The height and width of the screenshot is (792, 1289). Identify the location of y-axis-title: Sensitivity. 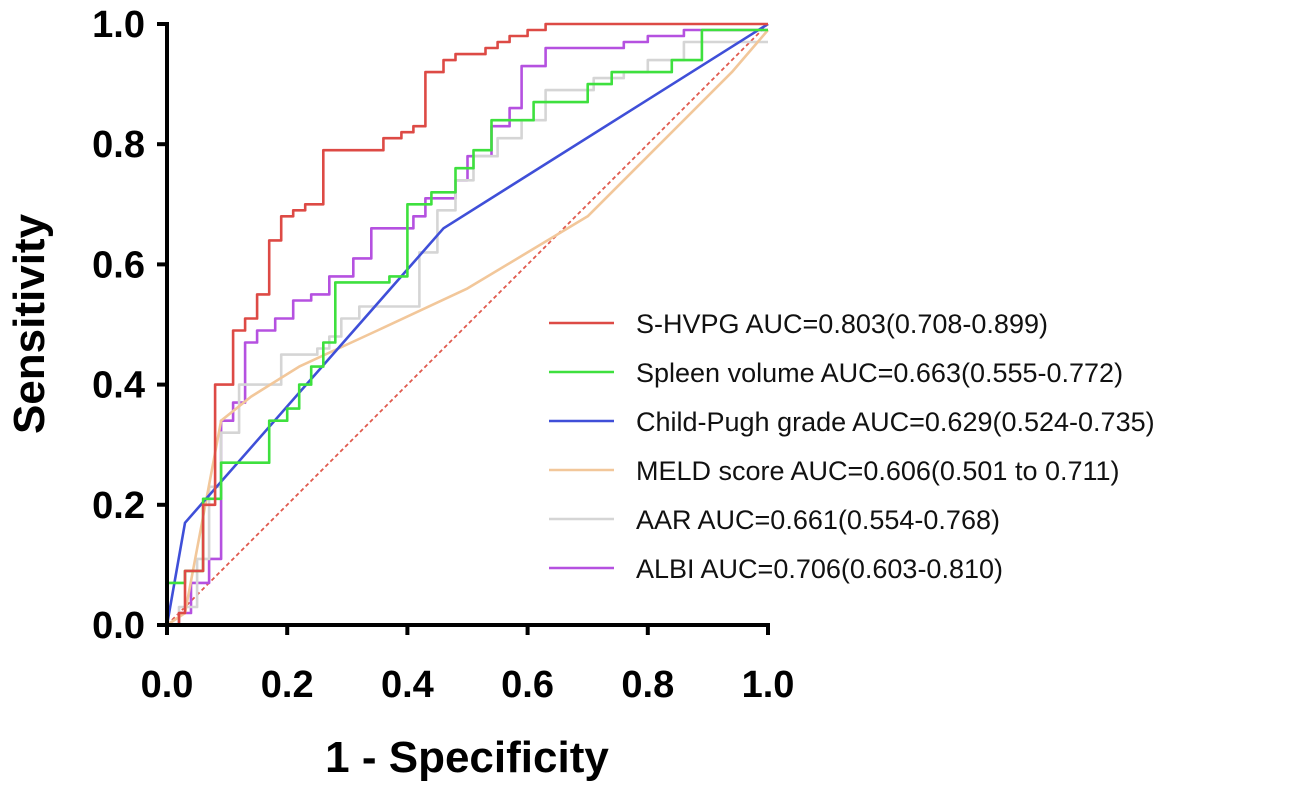
(29, 323).